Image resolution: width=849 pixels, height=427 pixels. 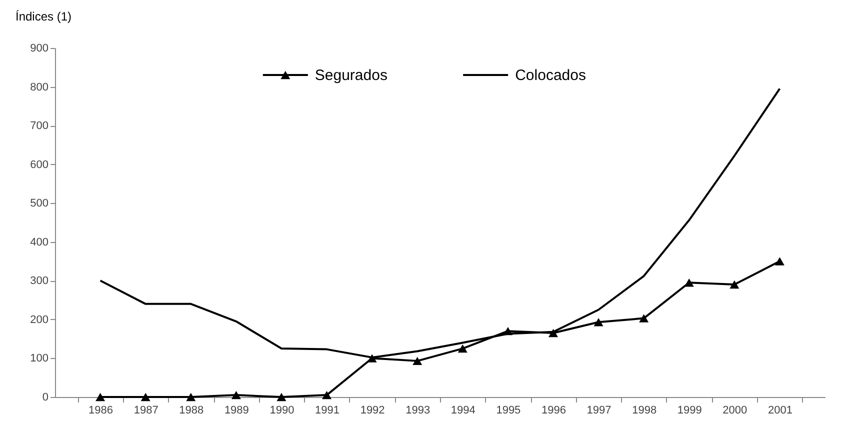 I want to click on y-tick-label: 700, so click(x=39, y=126).